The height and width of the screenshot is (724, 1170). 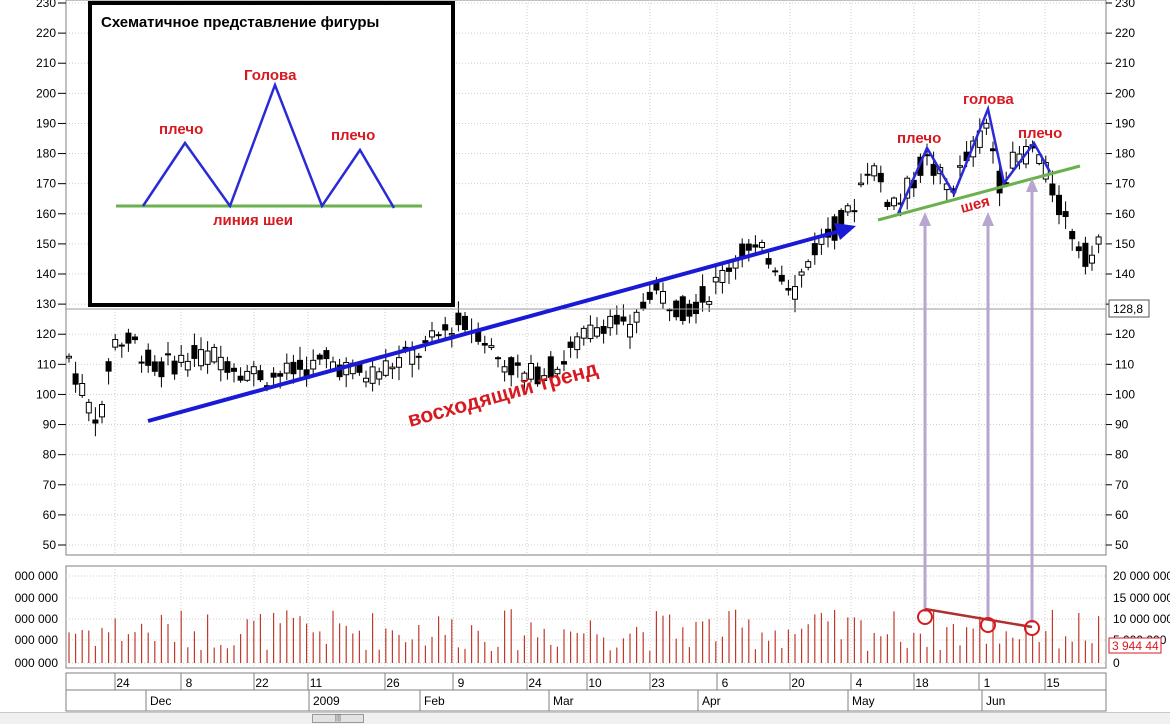 What do you see at coordinates (46, 5) in the screenshot?
I see `price-tick-label-left: 230` at bounding box center [46, 5].